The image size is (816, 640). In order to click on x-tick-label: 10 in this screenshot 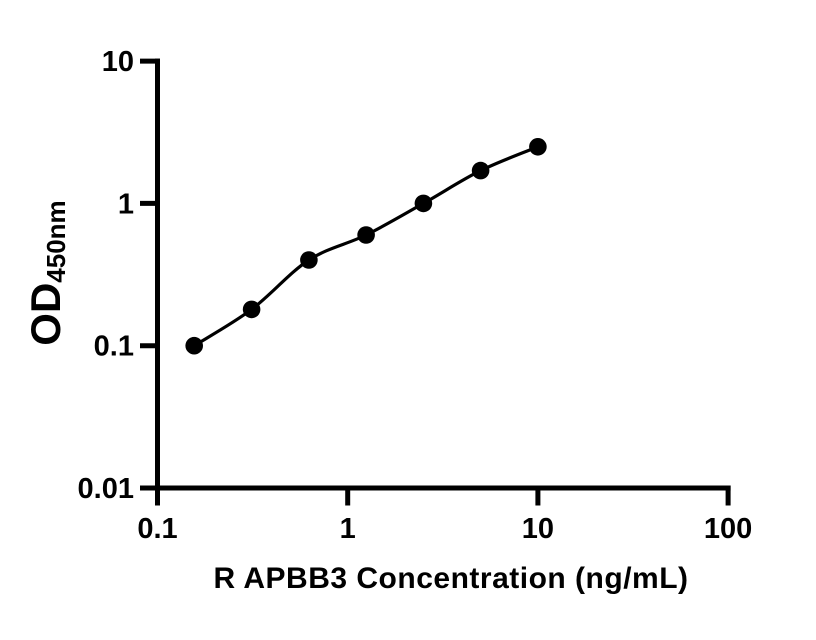, I will do `click(538, 529)`.